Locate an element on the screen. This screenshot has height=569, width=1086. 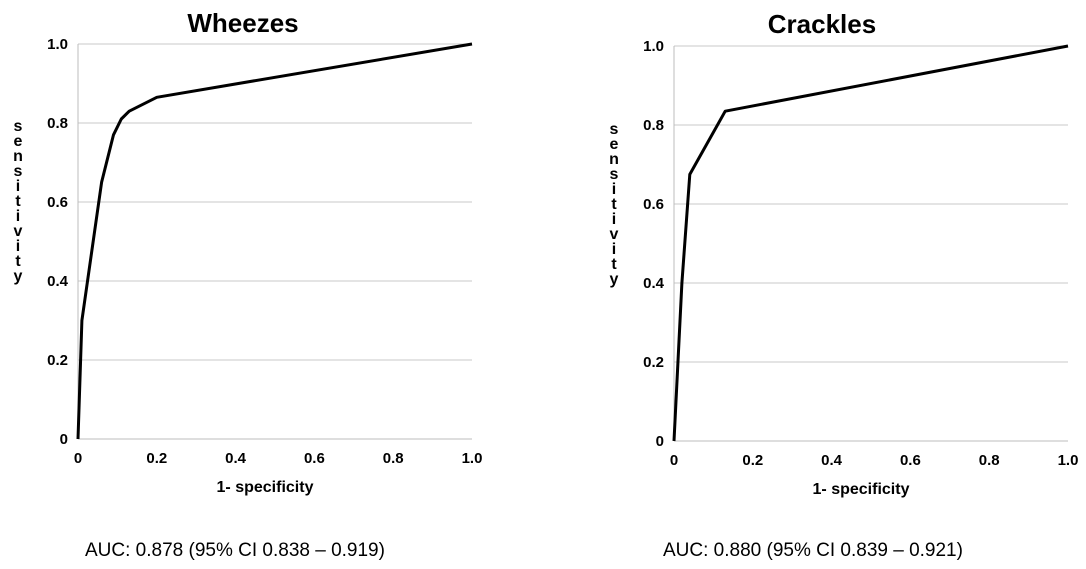
chart-title: Wheezes is located at coordinates (242, 23).